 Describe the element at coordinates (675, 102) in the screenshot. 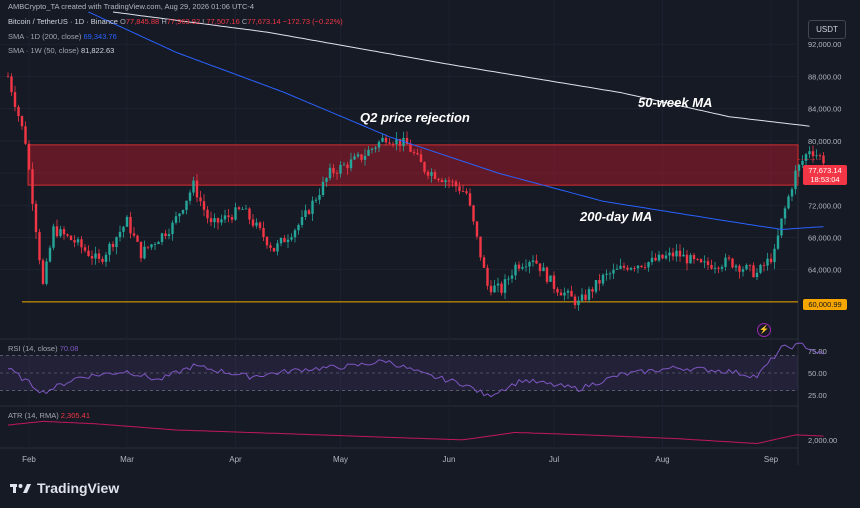

I see `annotation-50-week-ma: 50-week MA` at that location.